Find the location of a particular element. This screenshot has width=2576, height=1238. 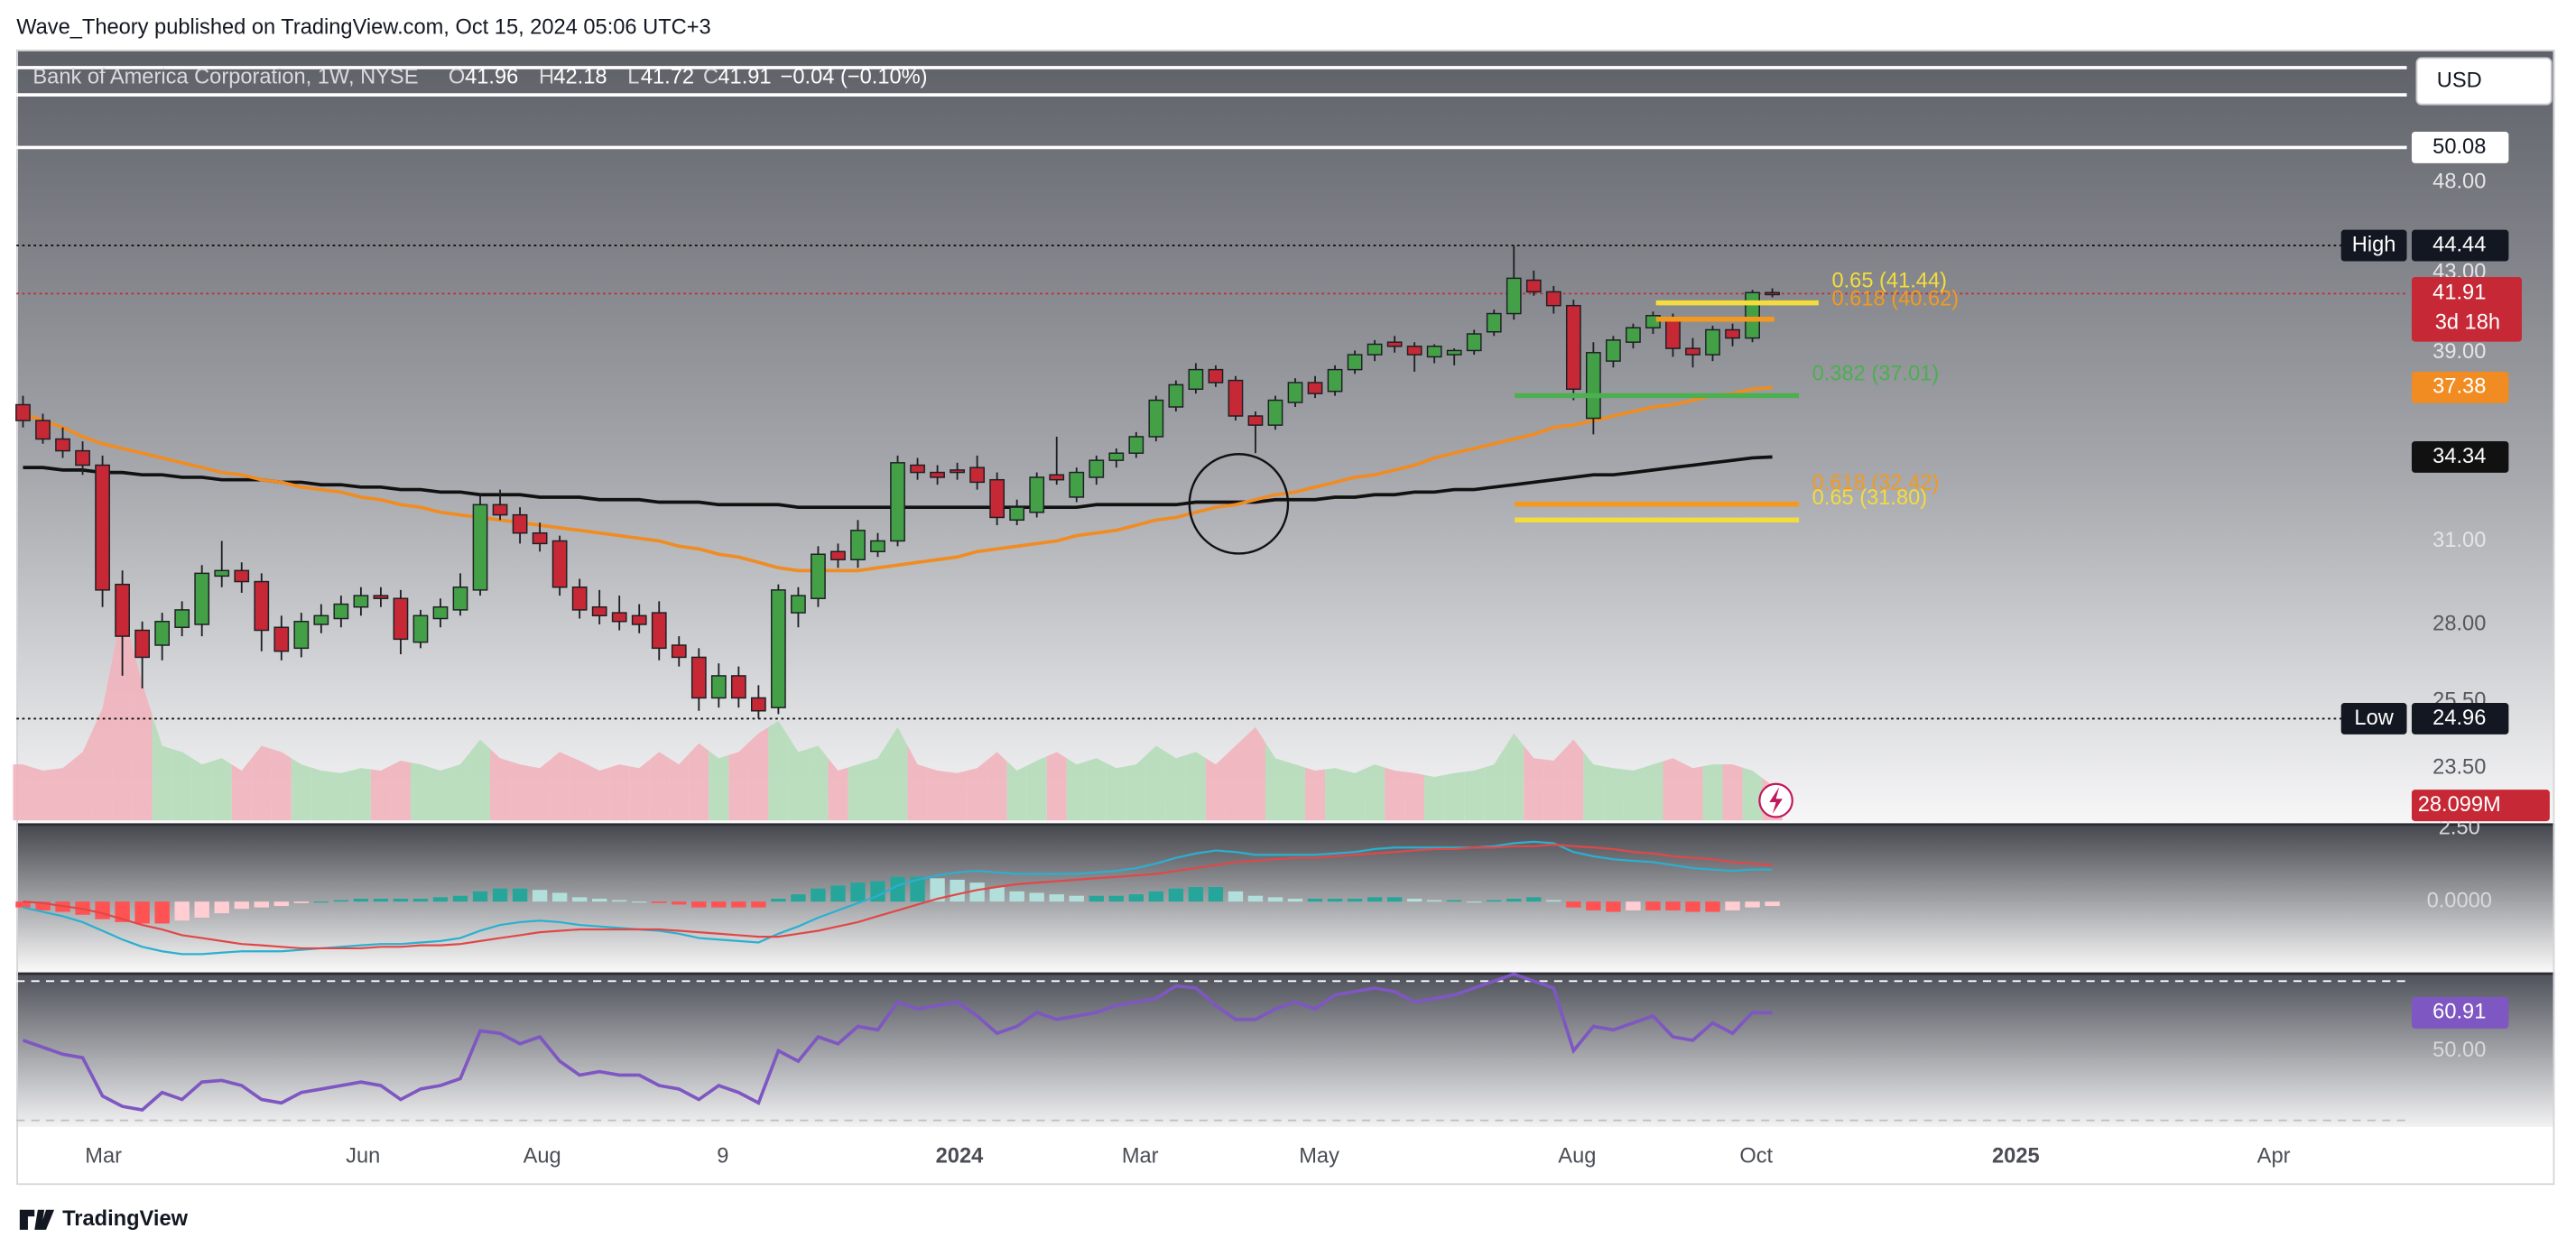

time-axis is located at coordinates (1285, 1156).